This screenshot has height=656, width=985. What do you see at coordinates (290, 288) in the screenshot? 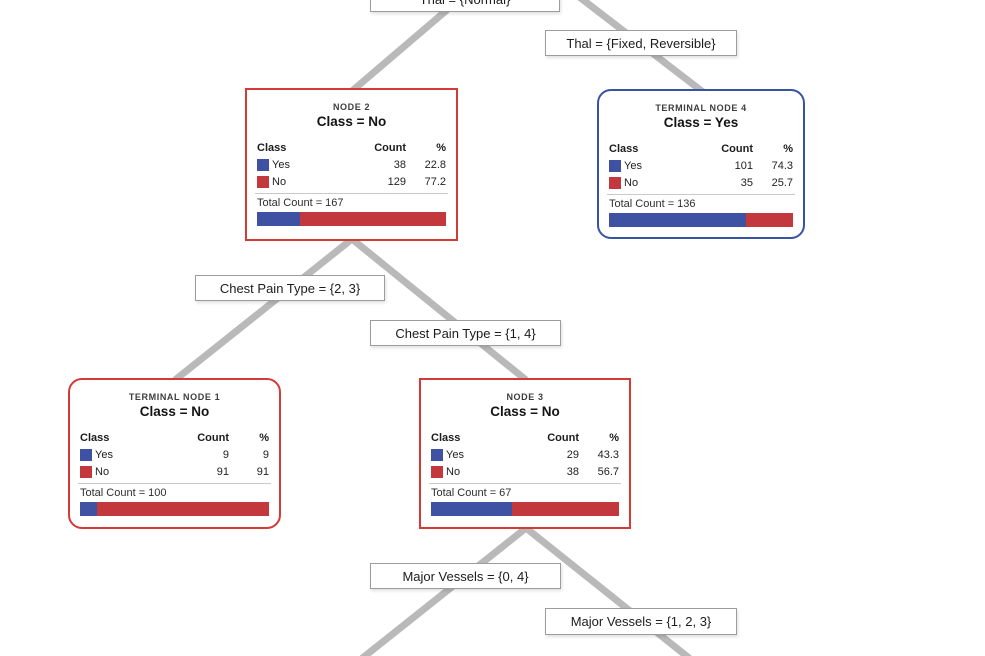
I see `split-label-chest-pain-2-3: Chest Pain Type = {2, 3}` at bounding box center [290, 288].